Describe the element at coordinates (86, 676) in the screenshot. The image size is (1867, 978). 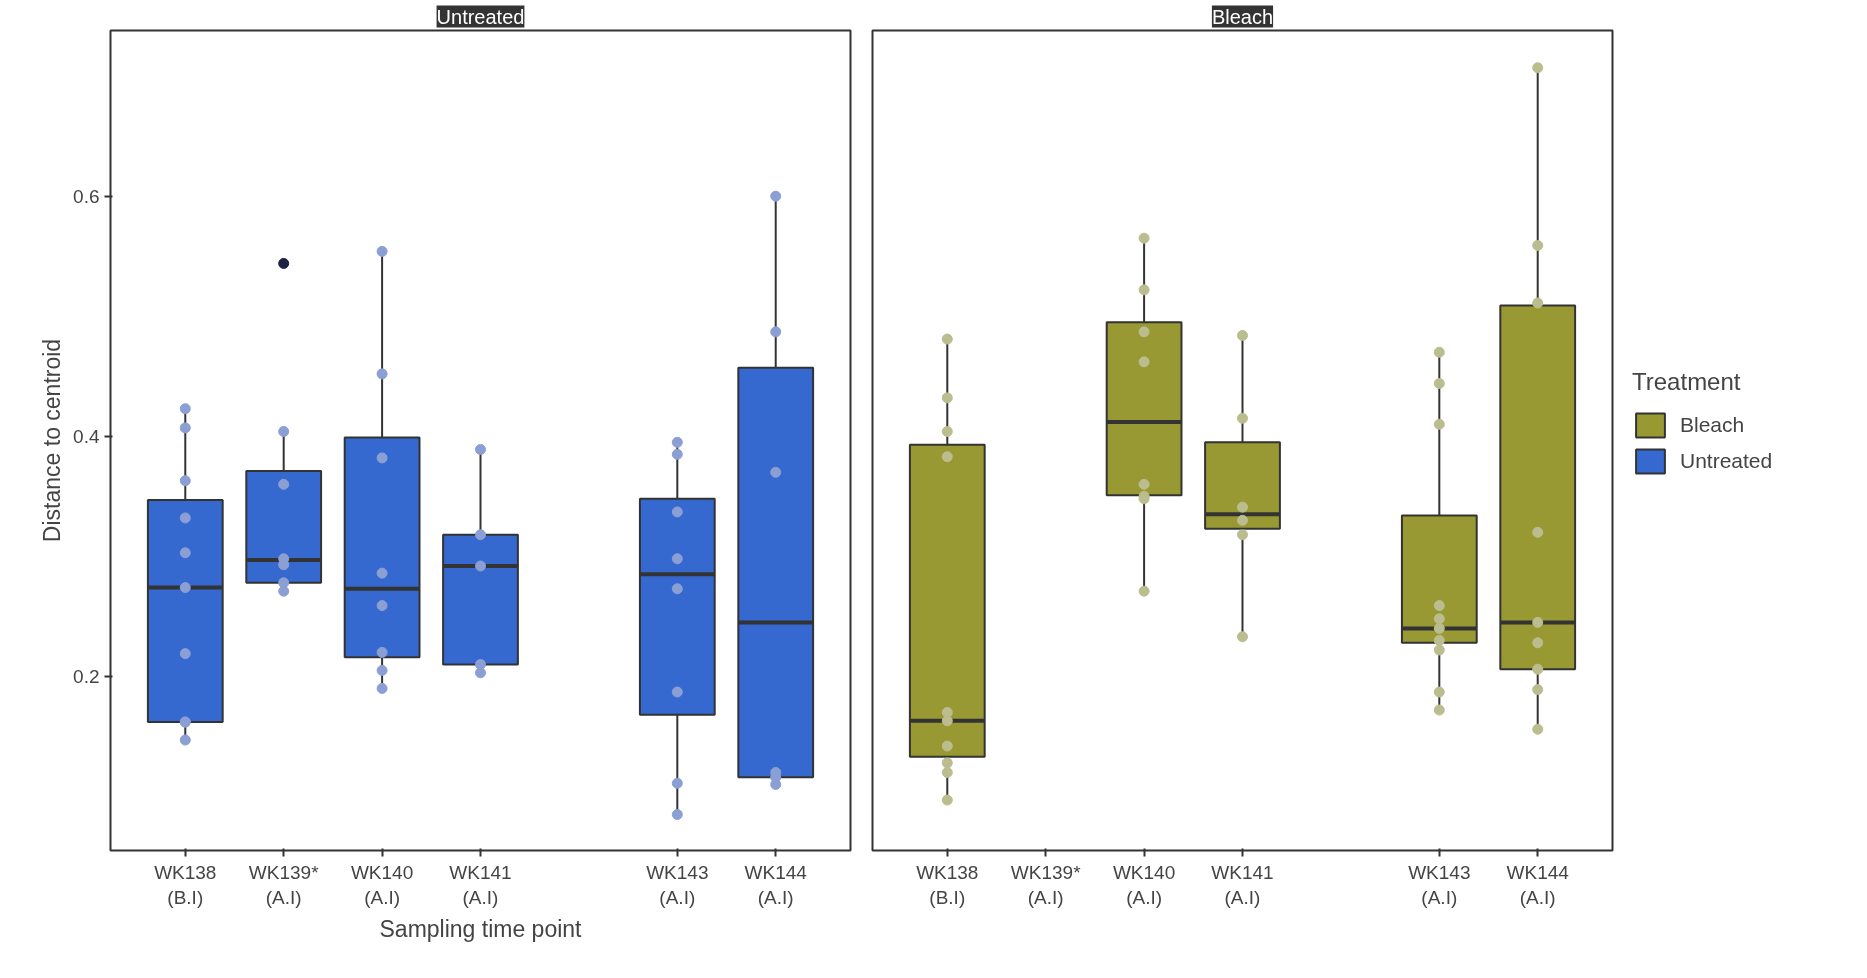
I see `y-tick-label: 0.2` at that location.